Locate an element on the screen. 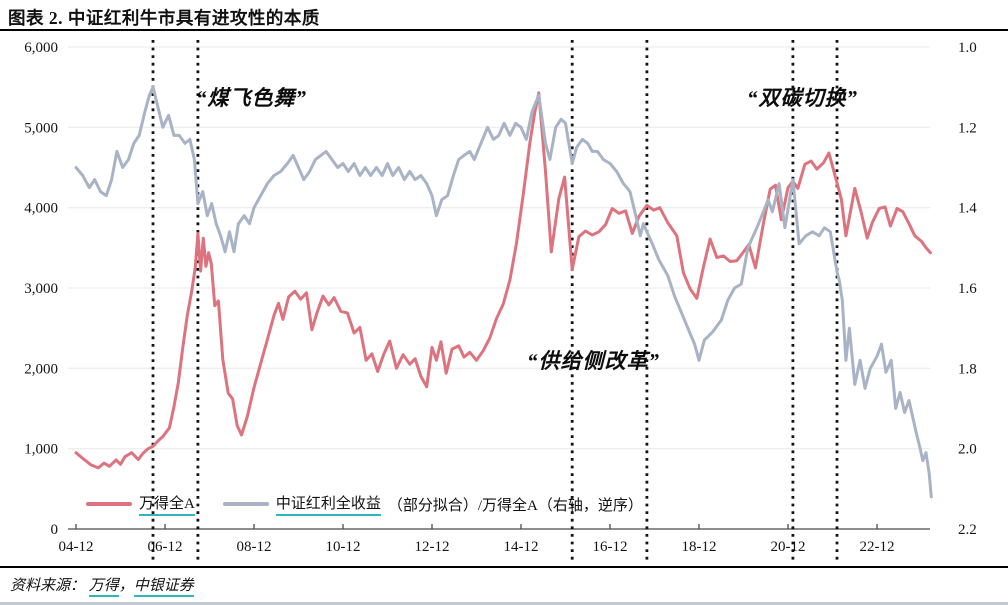 This screenshot has width=1008, height=605. svg-text: 2.0 is located at coordinates (967, 450).